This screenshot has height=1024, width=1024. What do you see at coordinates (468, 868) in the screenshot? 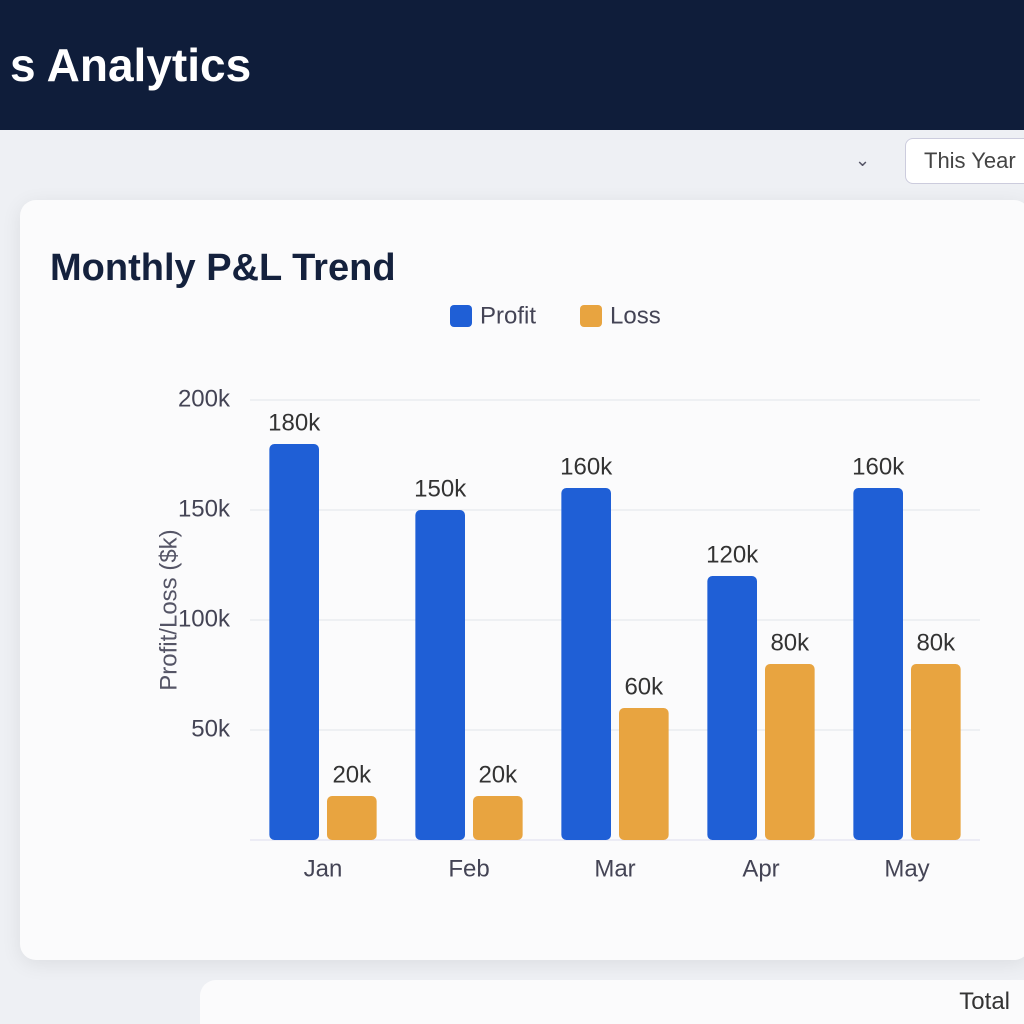
I see `x-tick-label: Feb` at bounding box center [468, 868].